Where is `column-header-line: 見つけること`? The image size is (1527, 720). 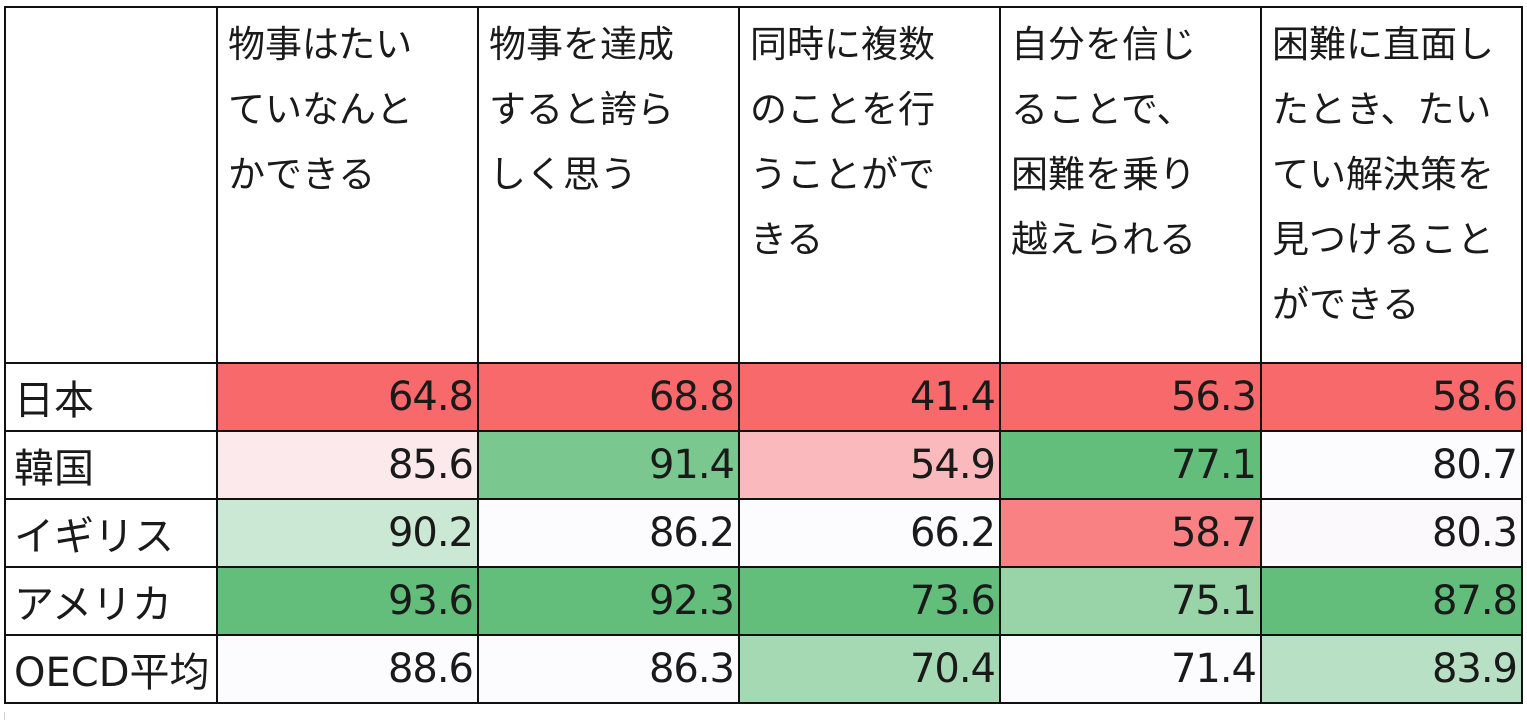 column-header-line: 見つけること is located at coordinates (1383, 239).